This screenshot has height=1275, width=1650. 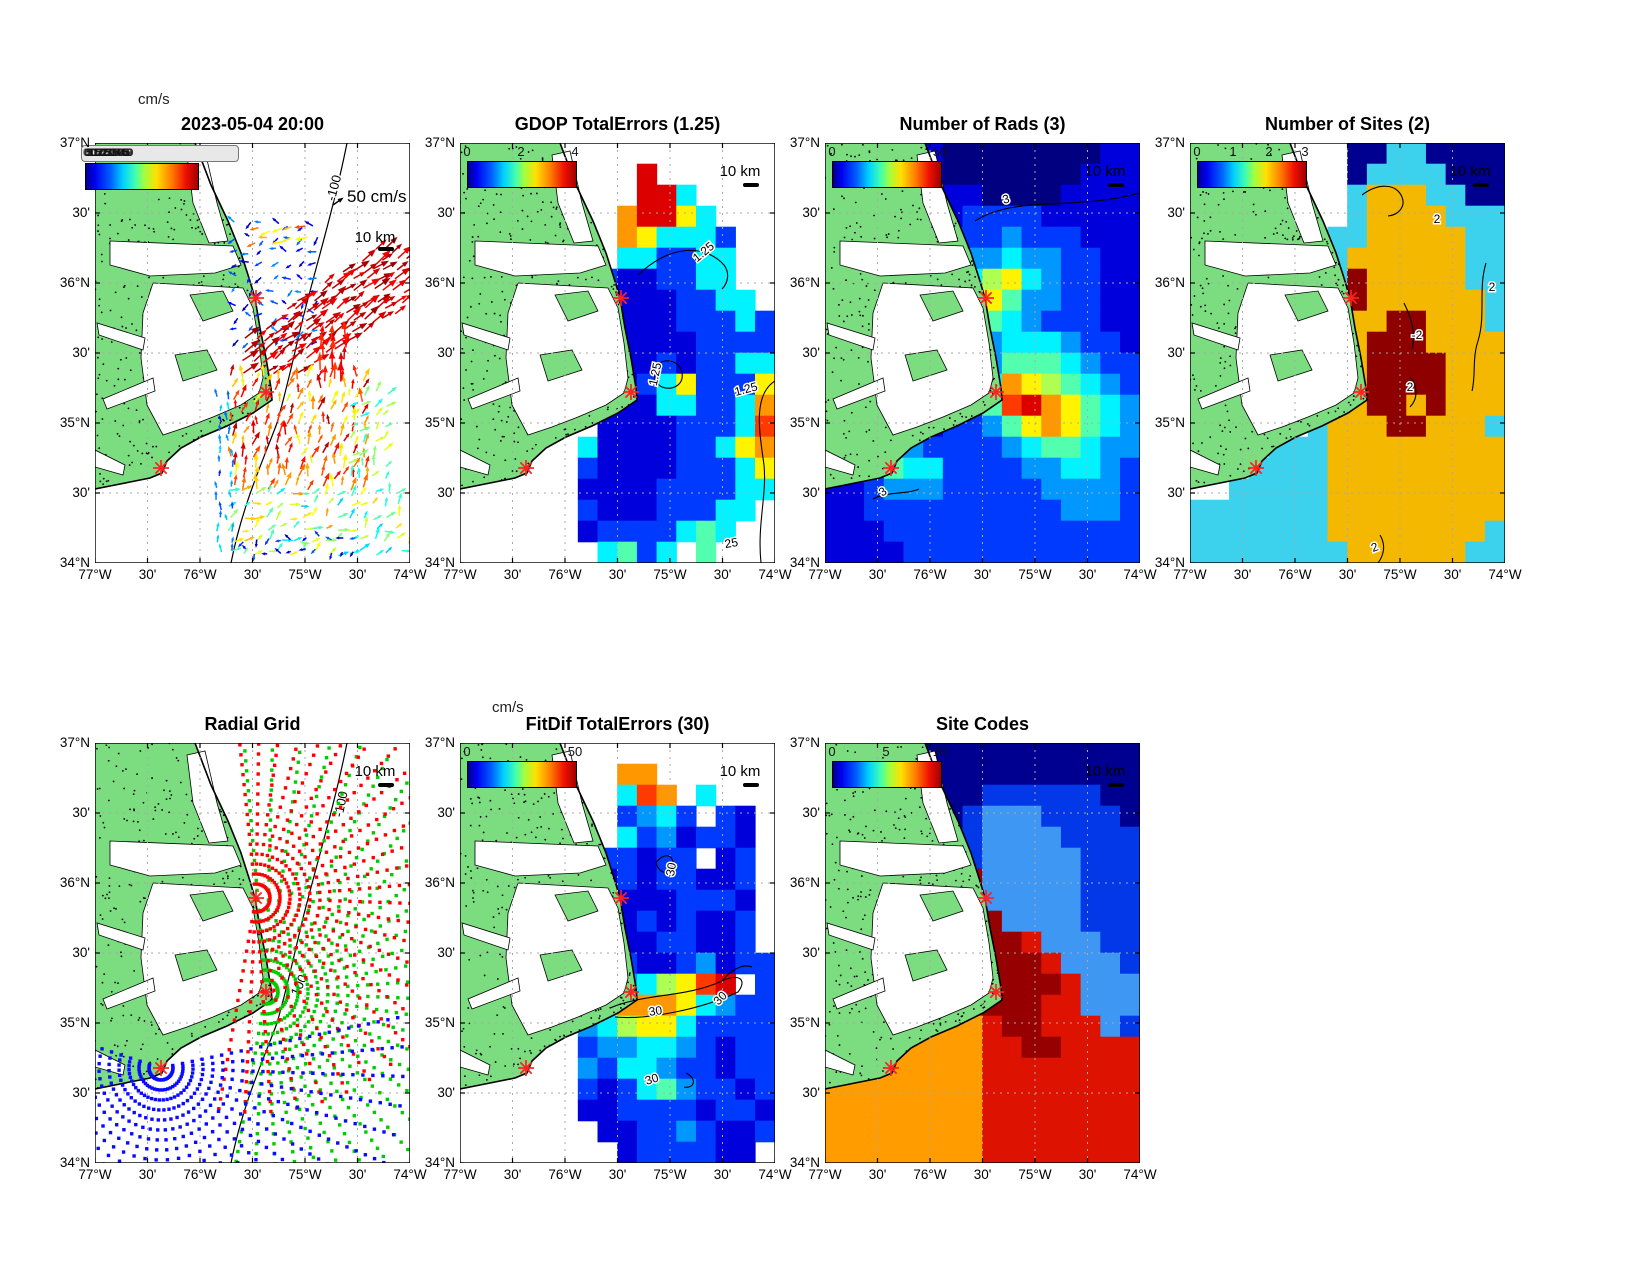 What do you see at coordinates (1233, 151) in the screenshot?
I see `colorbar-tick-label: 1` at bounding box center [1233, 151].